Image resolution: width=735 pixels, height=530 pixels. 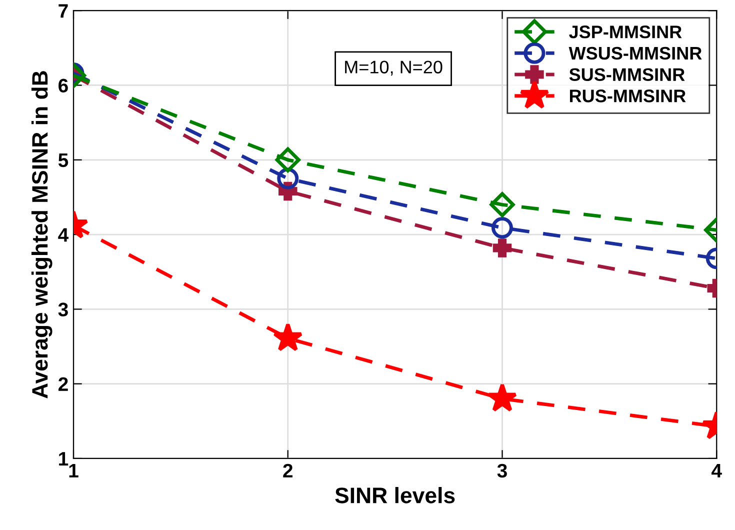 What do you see at coordinates (627, 74) in the screenshot?
I see `legend-label: SUS-MMSINR` at bounding box center [627, 74].